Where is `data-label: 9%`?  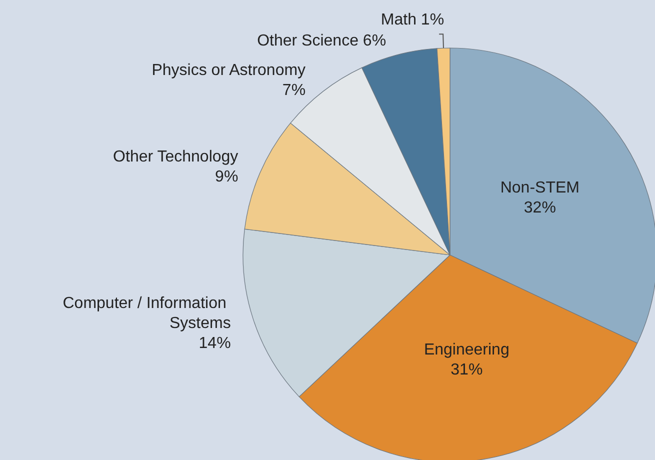 data-label: 9% is located at coordinates (226, 177).